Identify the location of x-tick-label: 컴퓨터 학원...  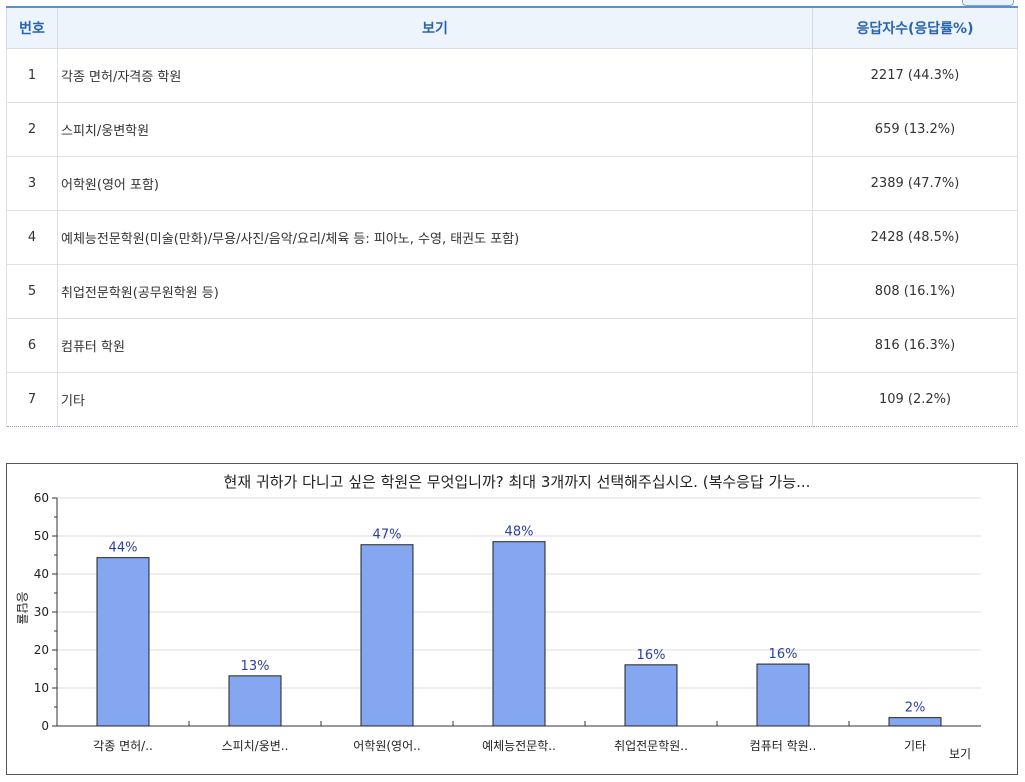
(783, 746).